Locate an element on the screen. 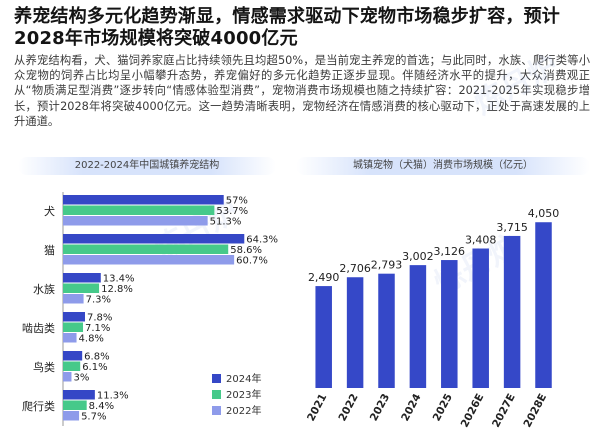  data-label: 4.8% is located at coordinates (91, 339).